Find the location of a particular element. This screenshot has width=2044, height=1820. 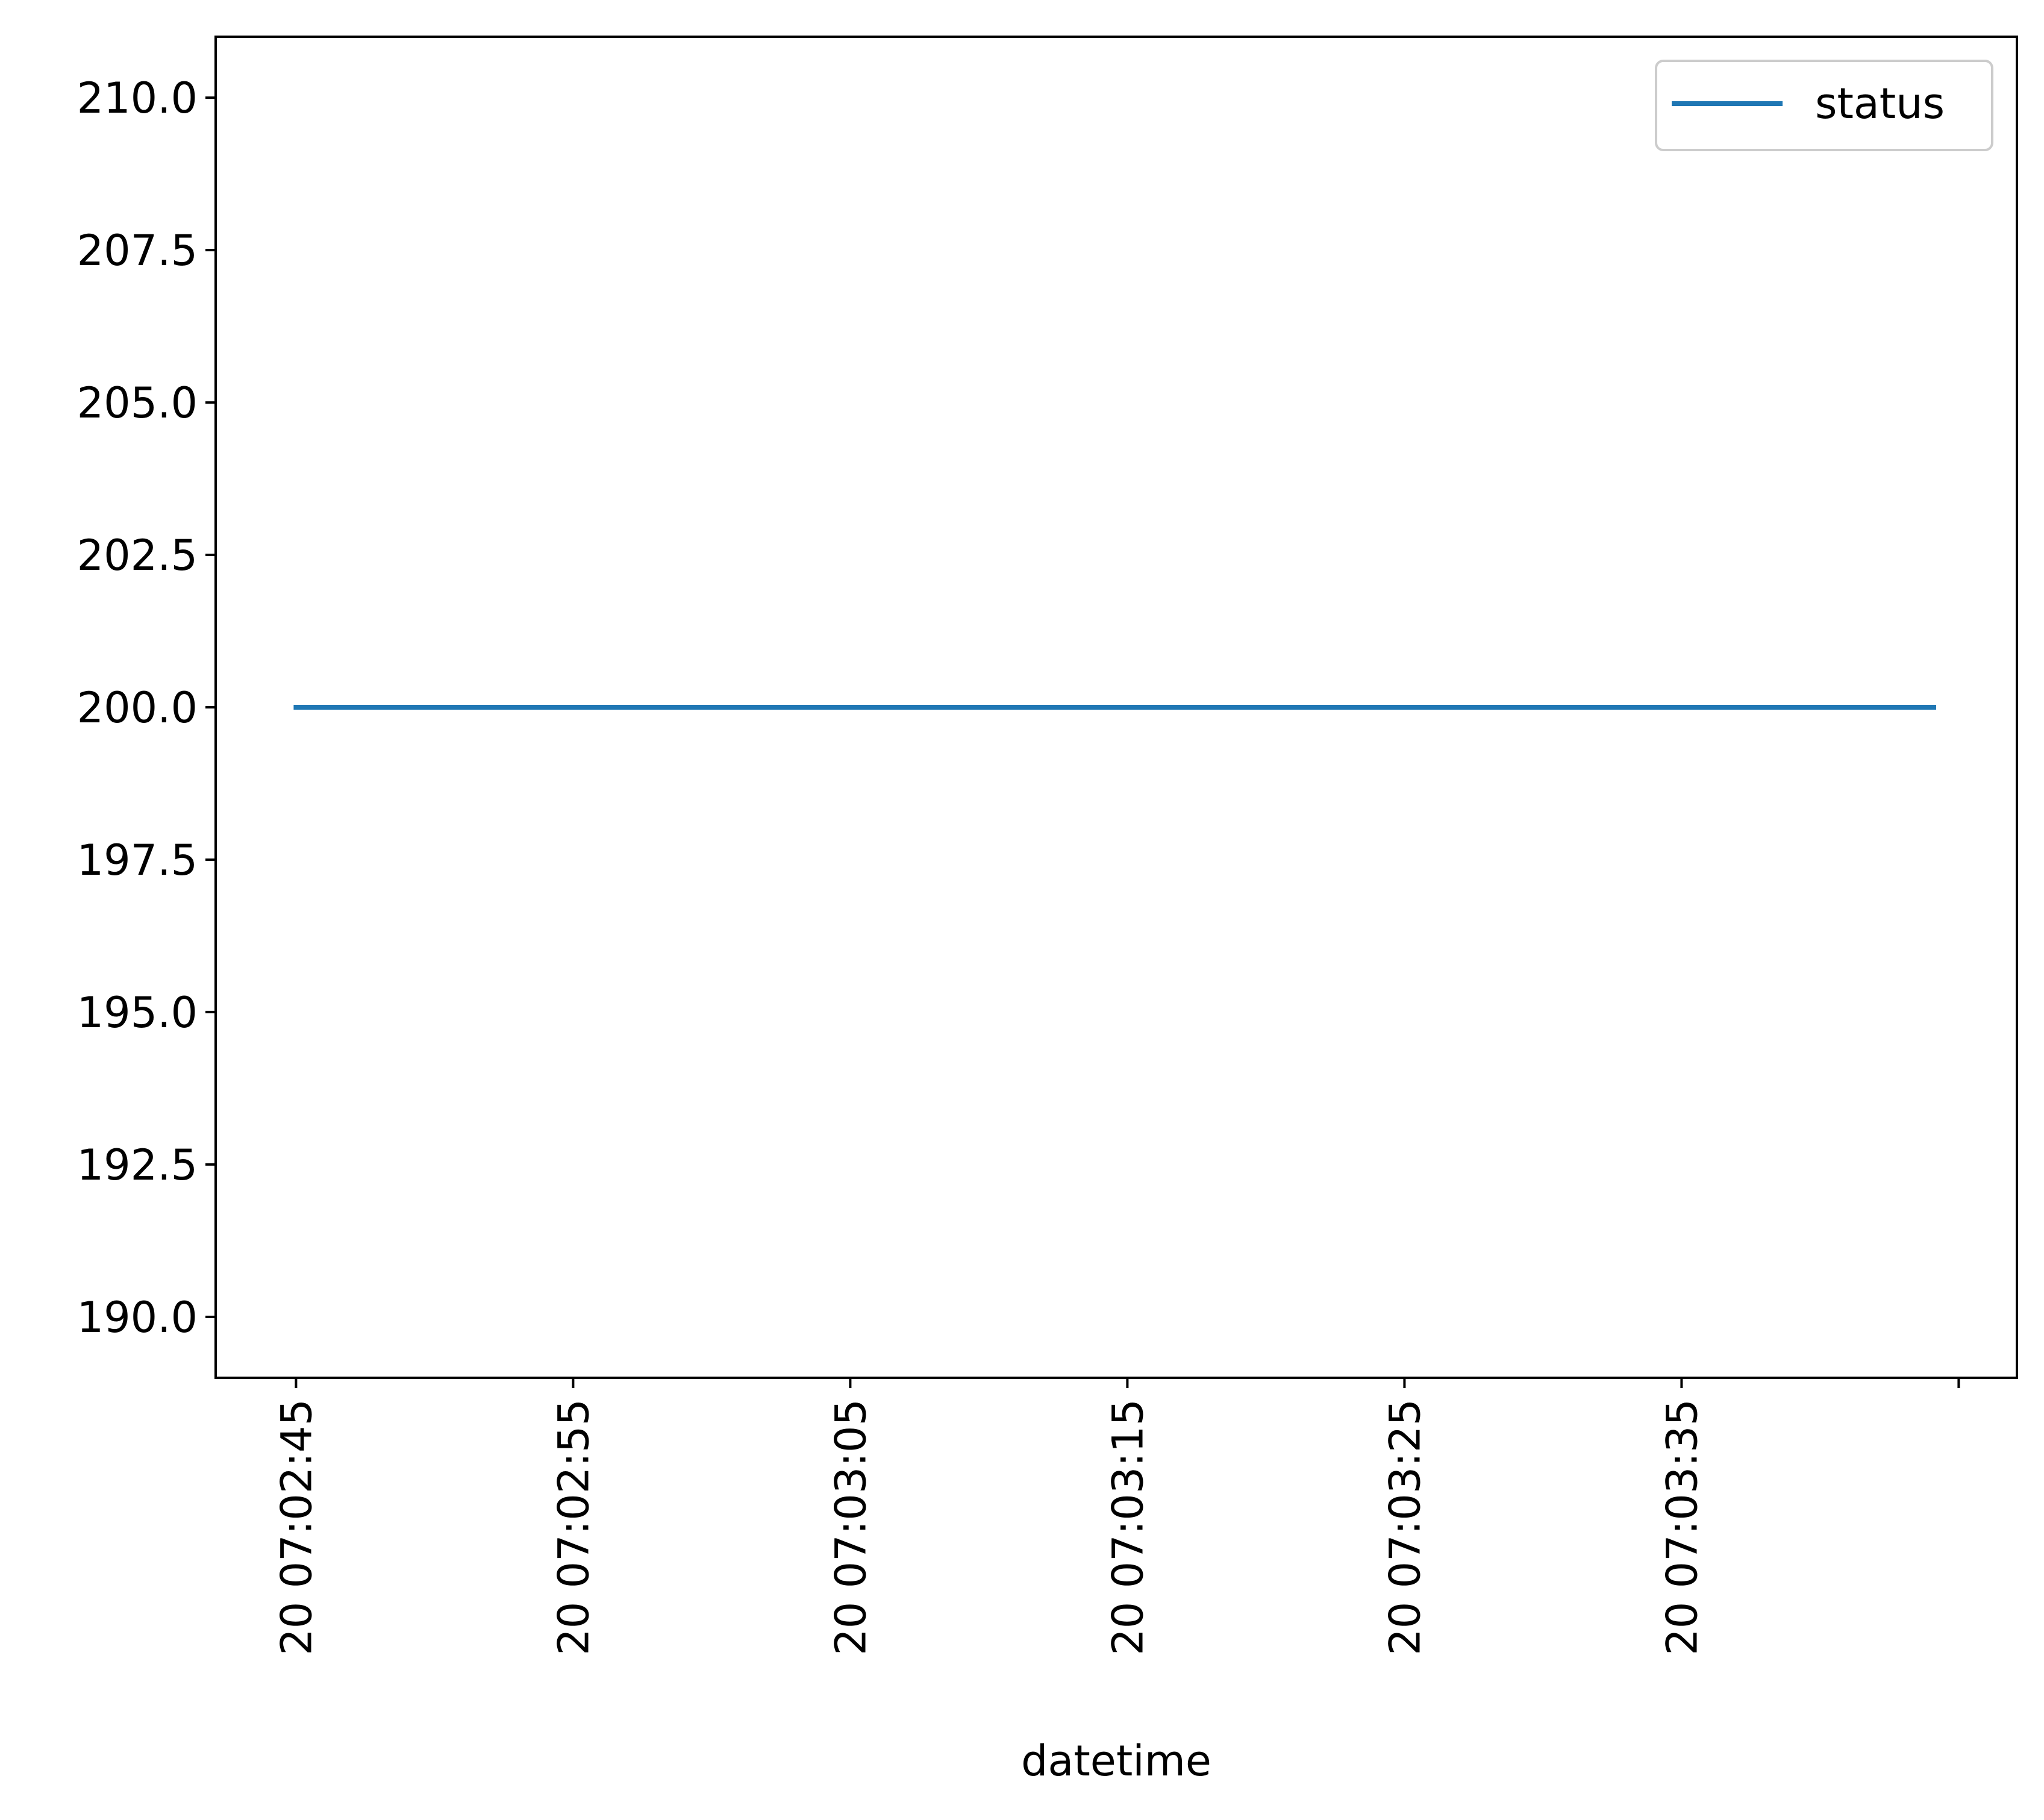

y-tick-label: 205.0 is located at coordinates (137, 403).